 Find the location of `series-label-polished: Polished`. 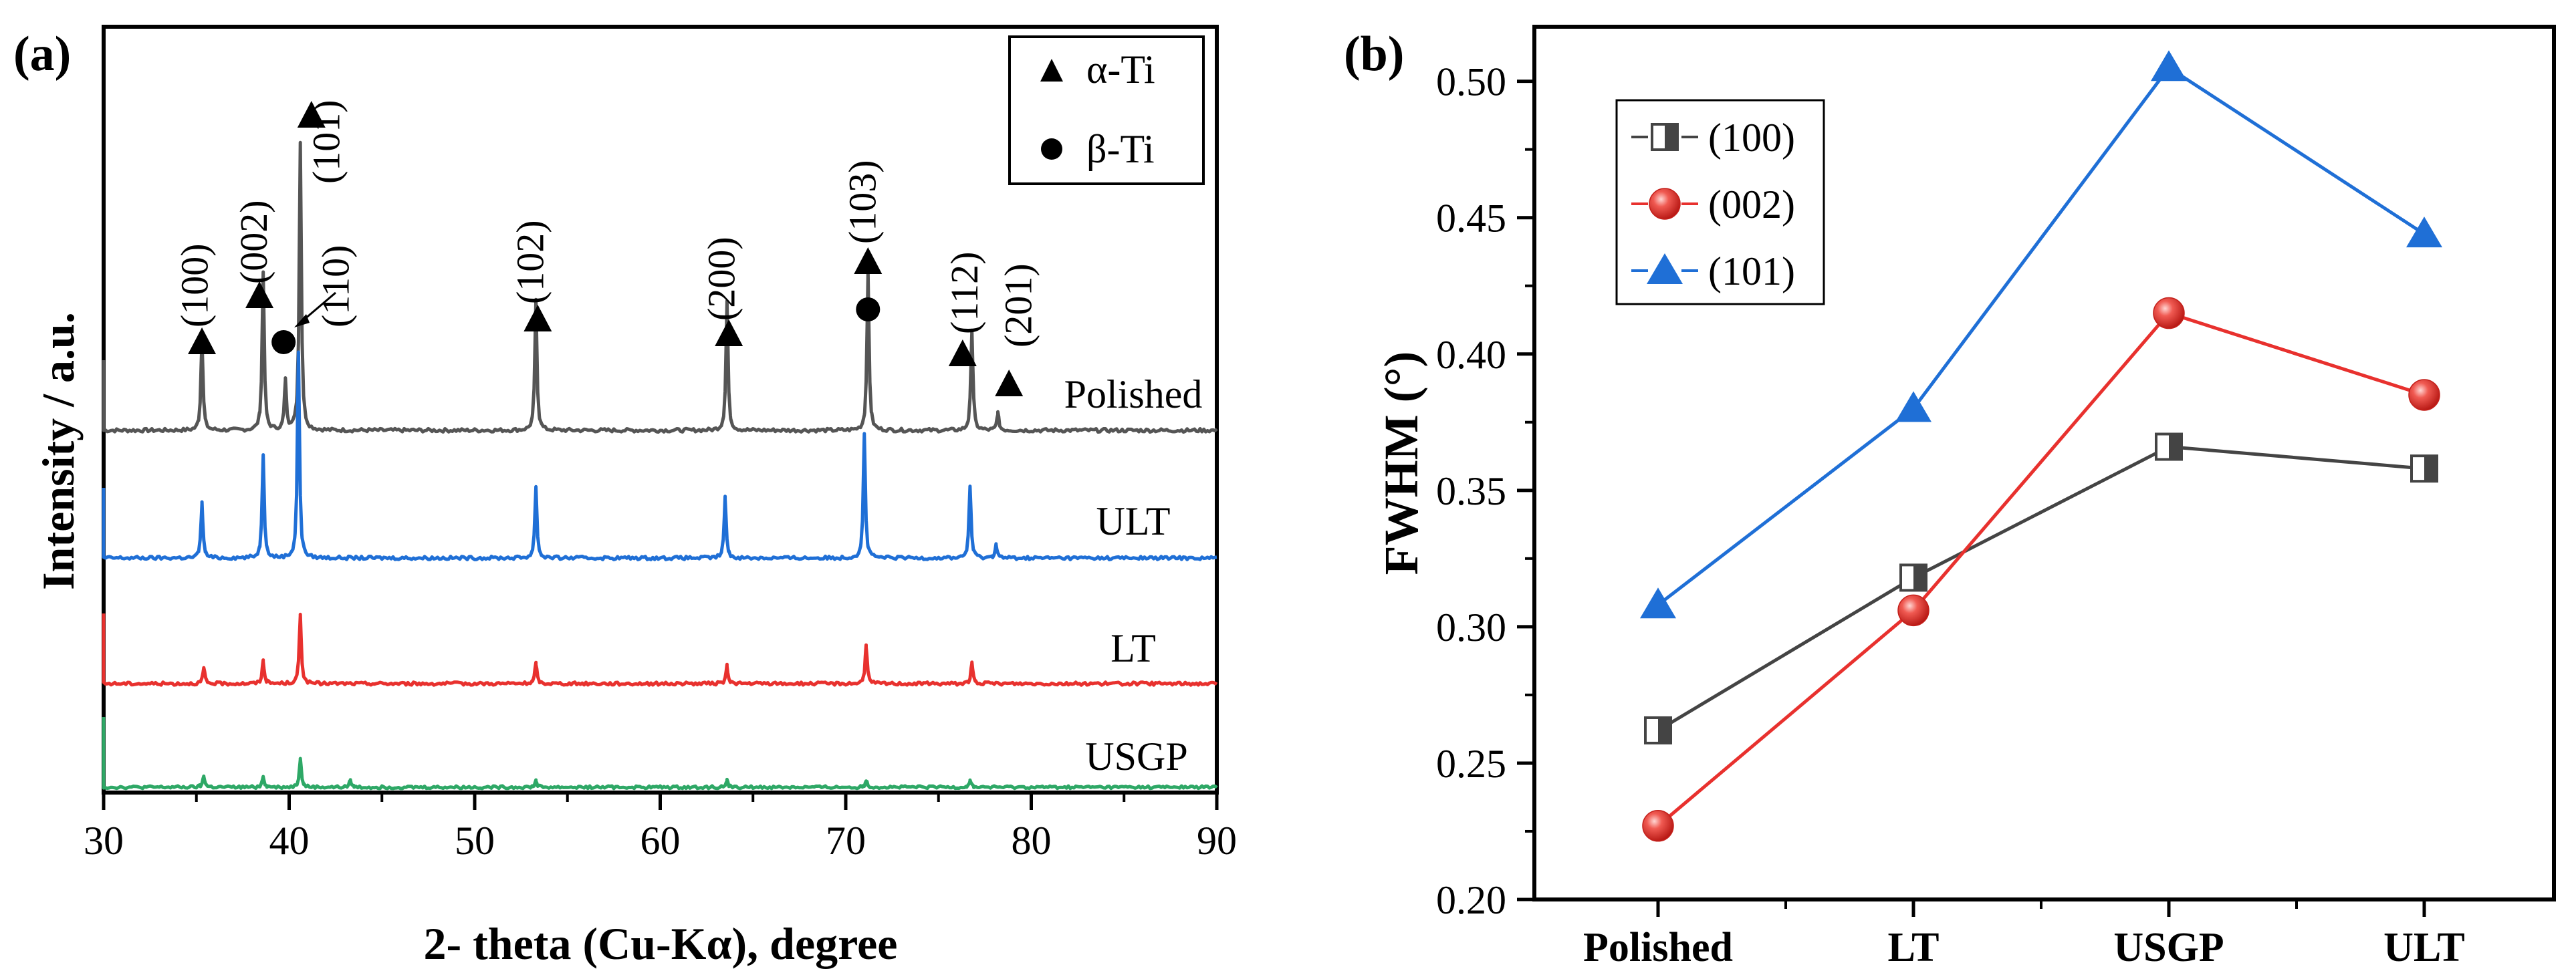

series-label-polished: Polished is located at coordinates (1133, 394).